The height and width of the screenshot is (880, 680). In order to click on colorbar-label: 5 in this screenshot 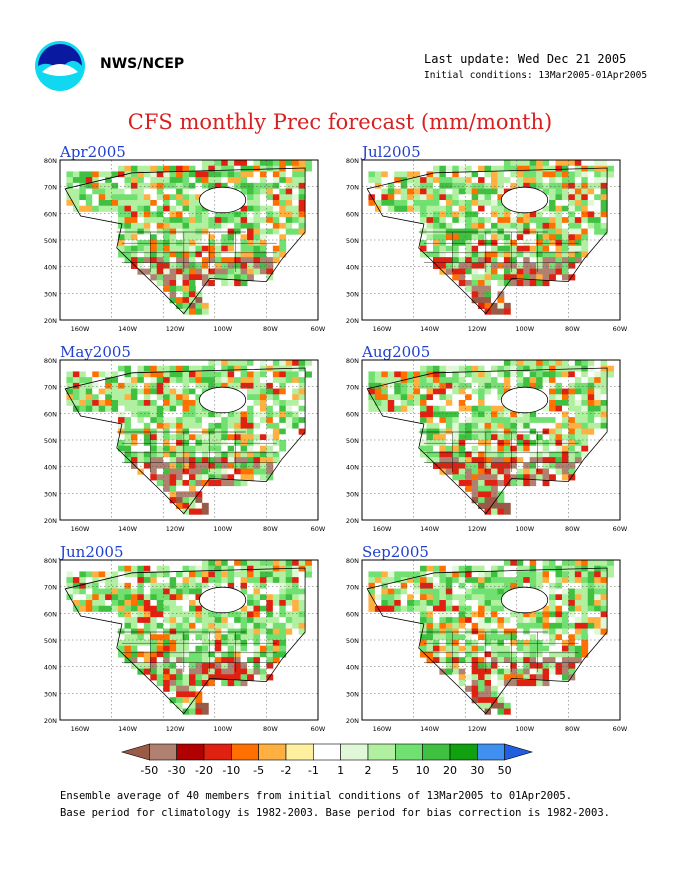, I will do `click(395, 770)`.